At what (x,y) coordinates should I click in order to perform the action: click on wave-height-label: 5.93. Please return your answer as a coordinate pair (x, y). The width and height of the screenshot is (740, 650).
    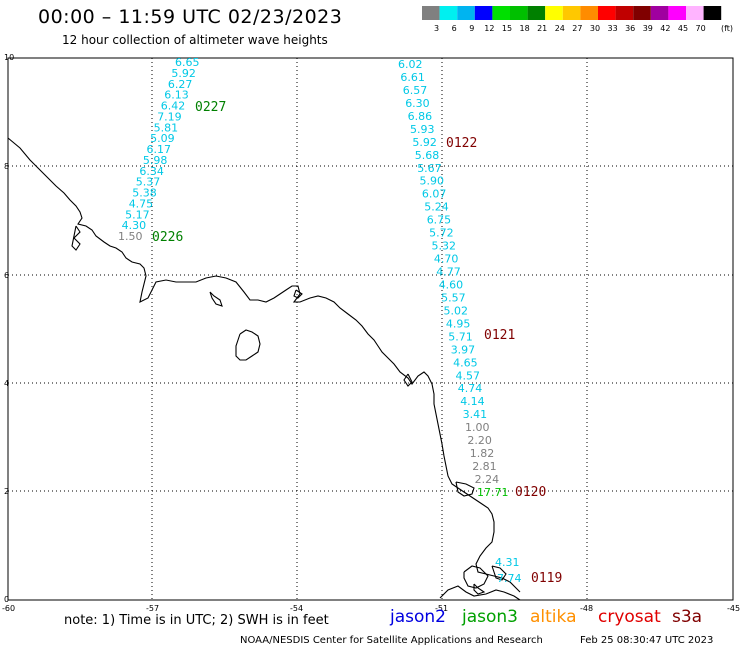
    Looking at the image, I should click on (422, 129).